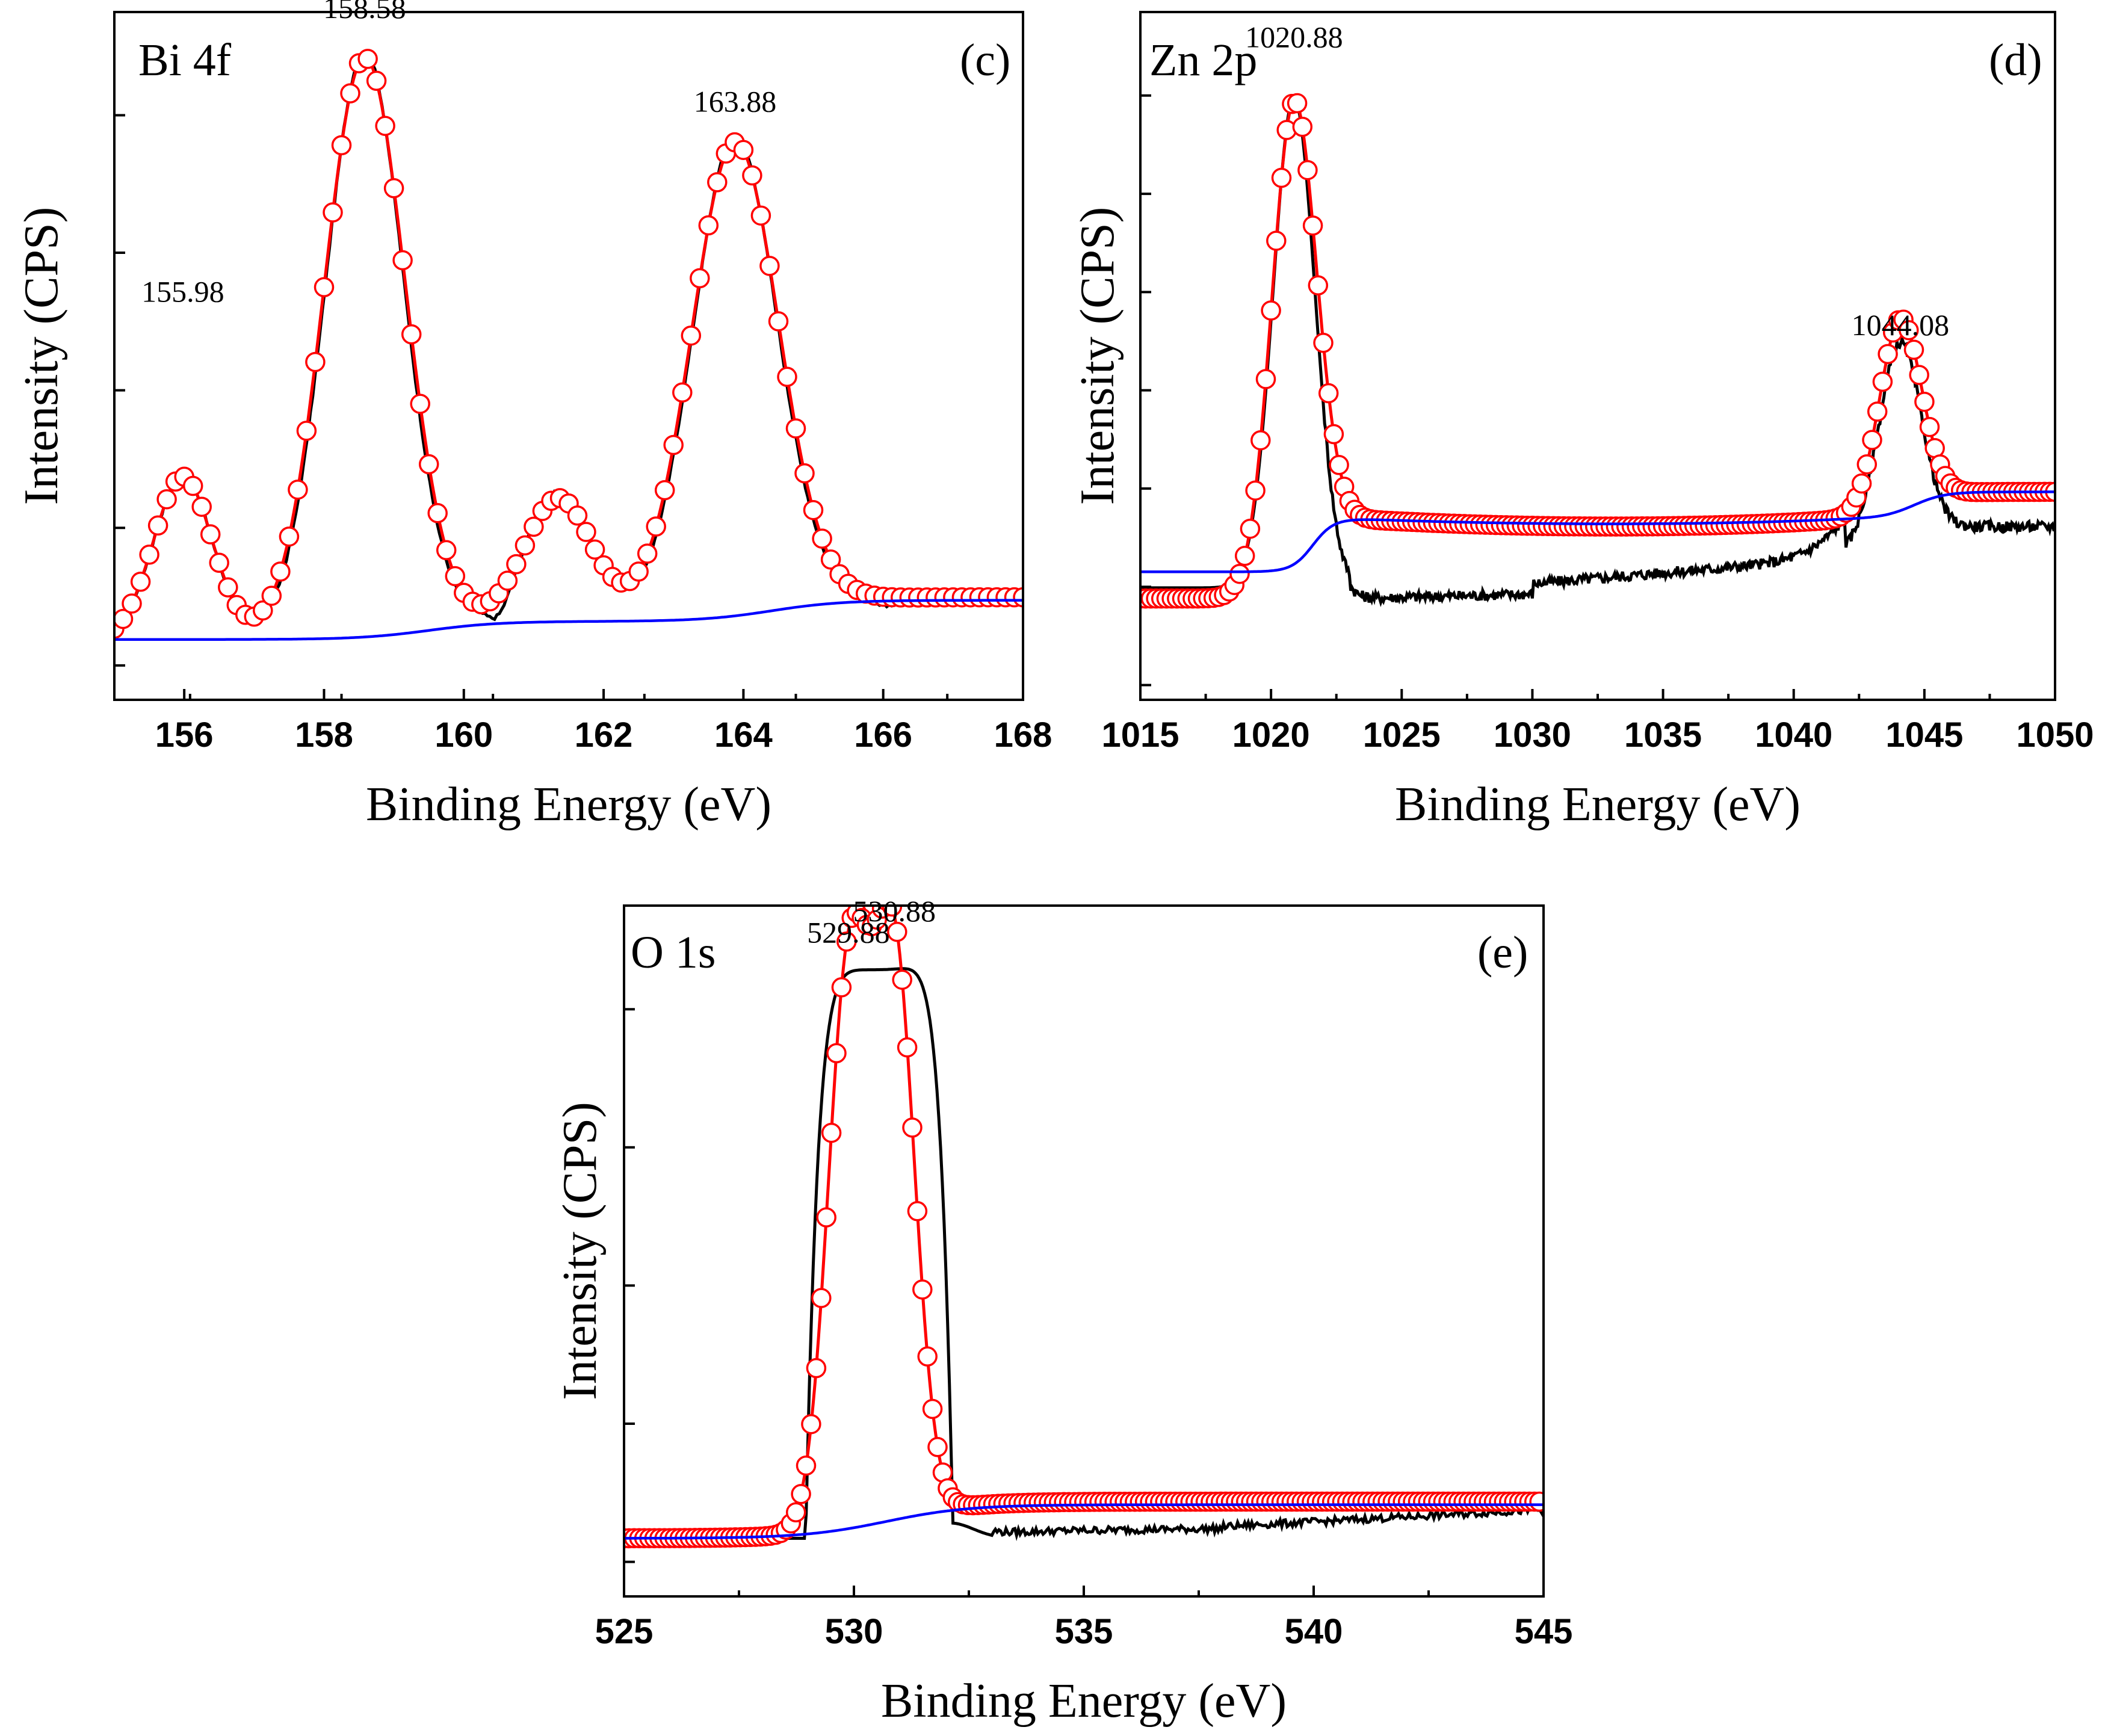  What do you see at coordinates (604, 735) in the screenshot?
I see `x-tick-label: 162` at bounding box center [604, 735].